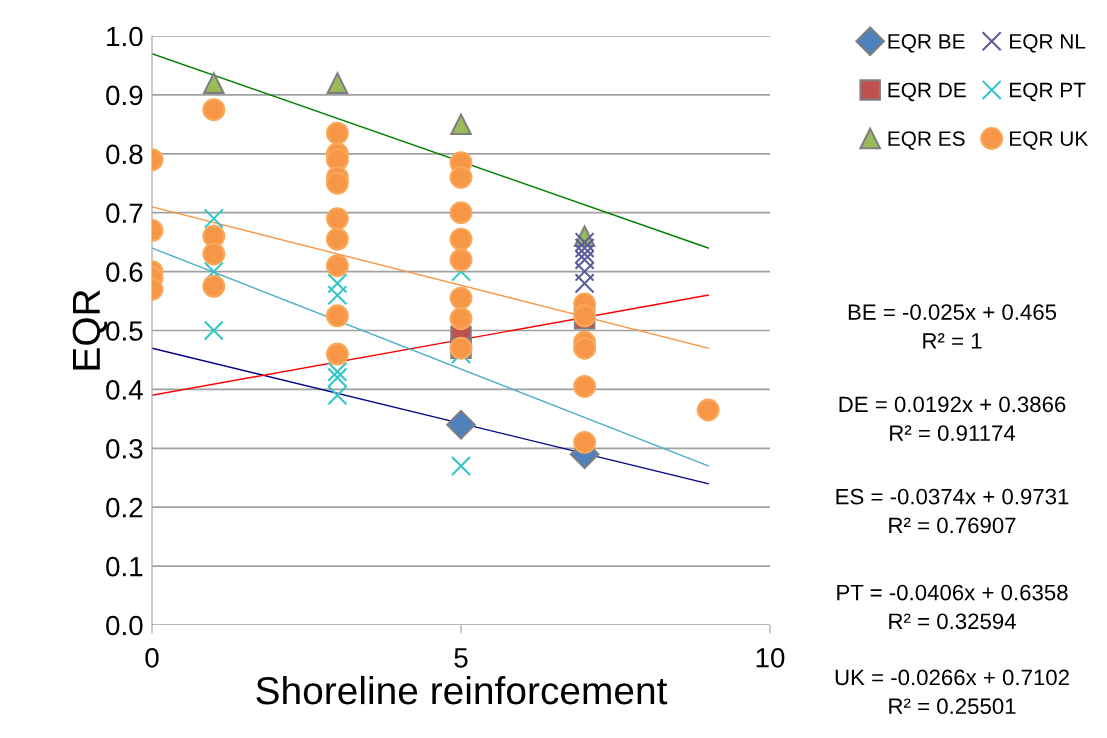  Describe the element at coordinates (124, 331) in the screenshot. I see `y-tick-label: 0.5` at that location.